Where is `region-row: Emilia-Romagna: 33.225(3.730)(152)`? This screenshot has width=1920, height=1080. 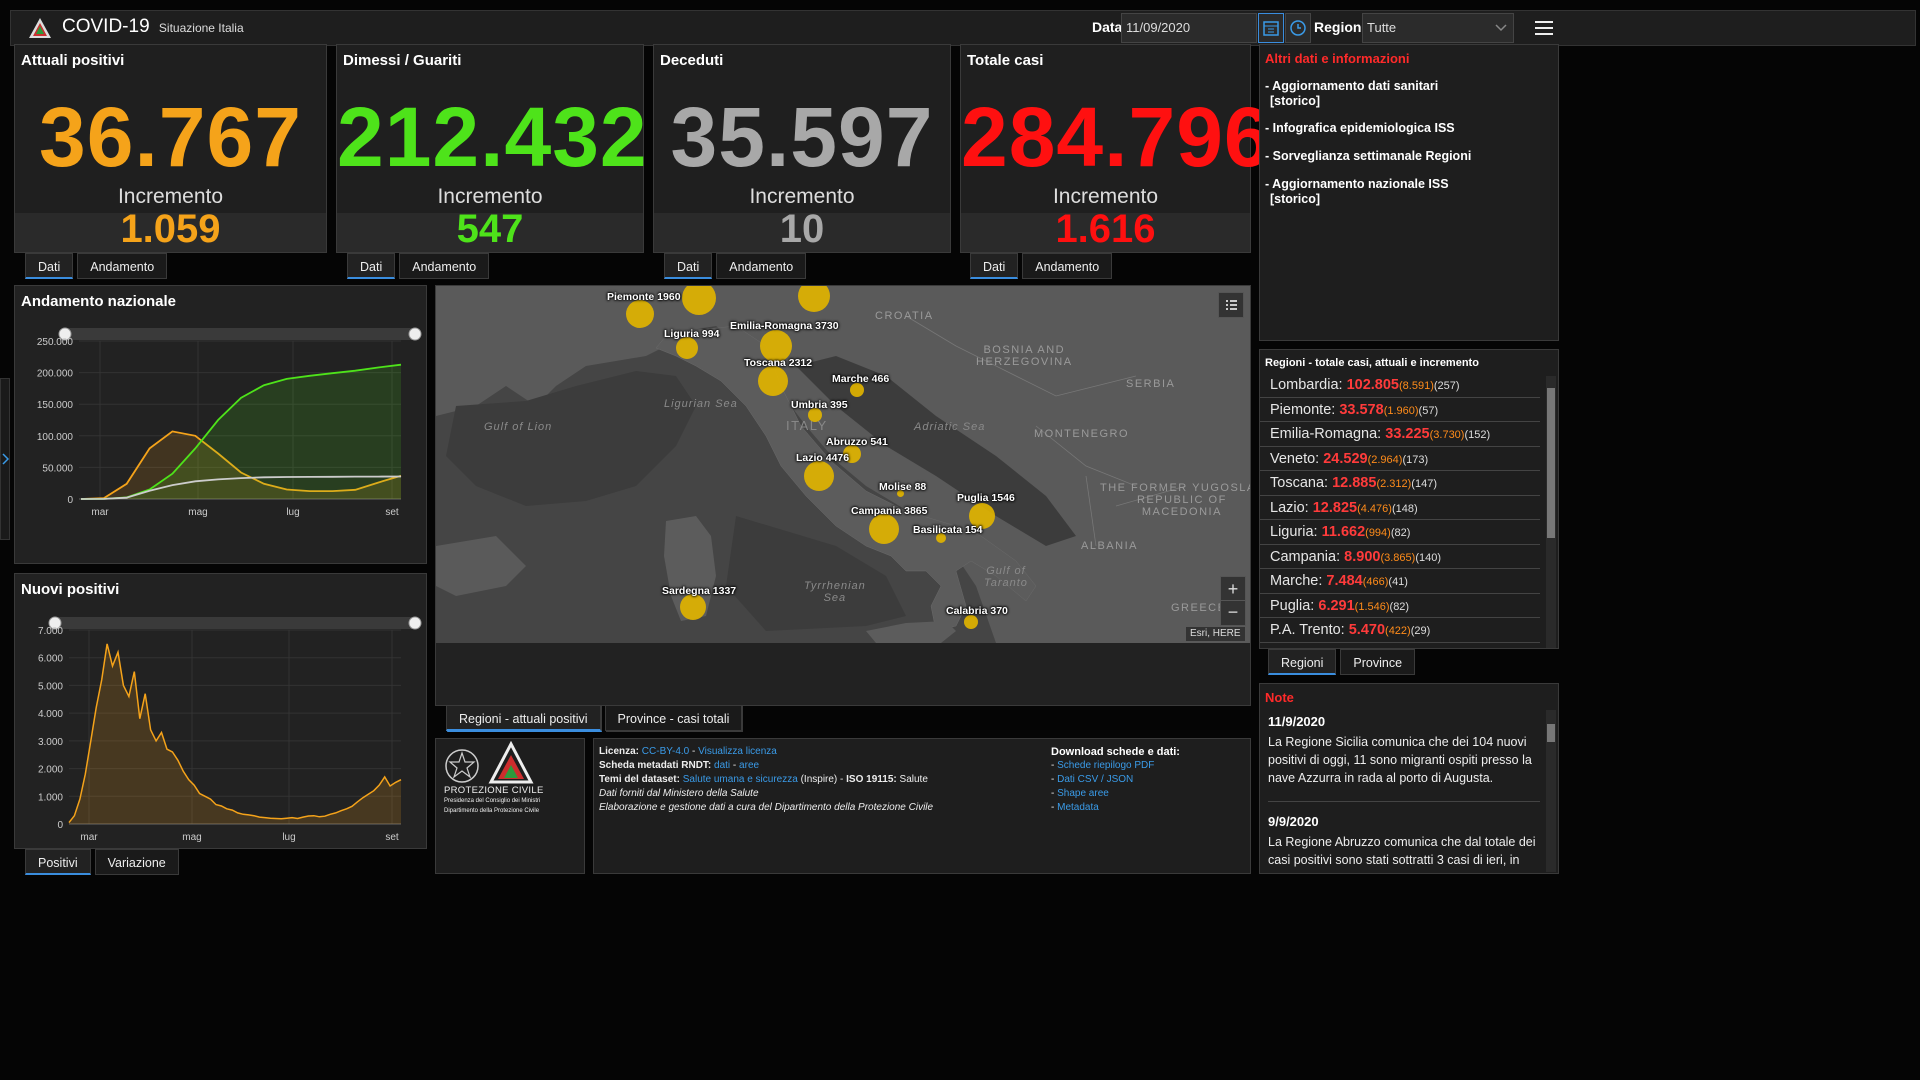
region-row: Emilia-Romagna: 33.225(3.730)(152) is located at coordinates (1400, 434).